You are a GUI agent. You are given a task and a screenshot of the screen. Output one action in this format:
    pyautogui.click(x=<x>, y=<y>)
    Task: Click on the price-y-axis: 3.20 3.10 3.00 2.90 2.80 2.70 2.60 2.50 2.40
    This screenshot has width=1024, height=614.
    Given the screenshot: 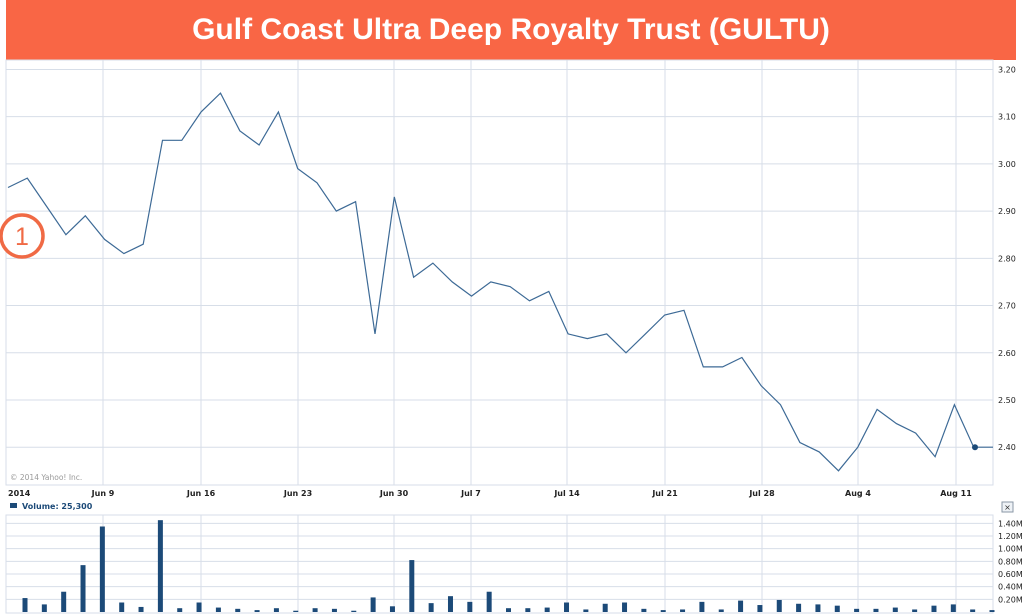 What is the action you would take?
    pyautogui.click(x=1007, y=258)
    